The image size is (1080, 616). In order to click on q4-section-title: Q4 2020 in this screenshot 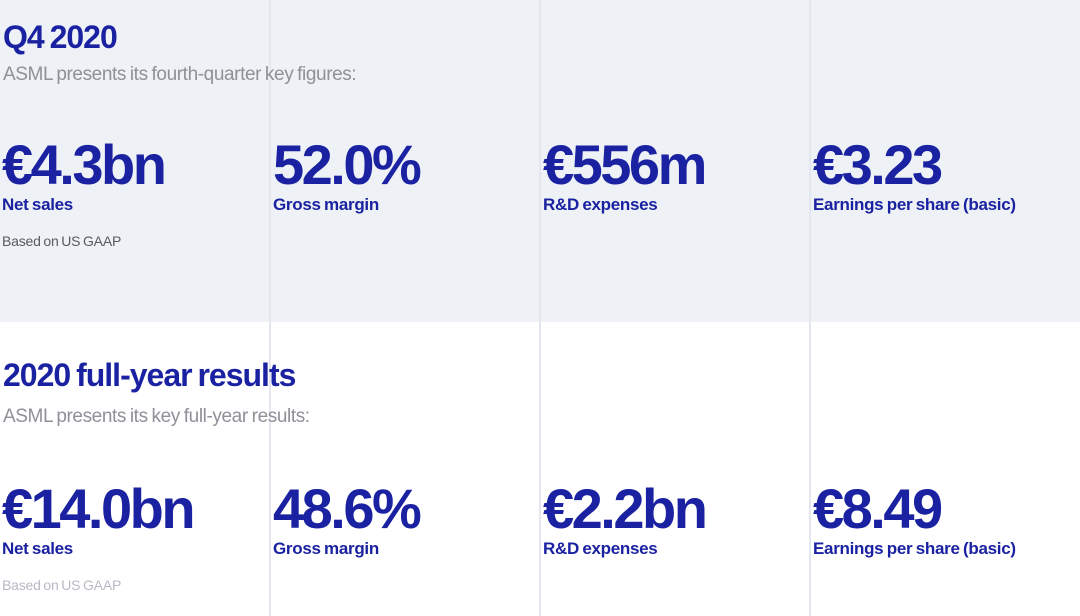, I will do `click(60, 37)`.